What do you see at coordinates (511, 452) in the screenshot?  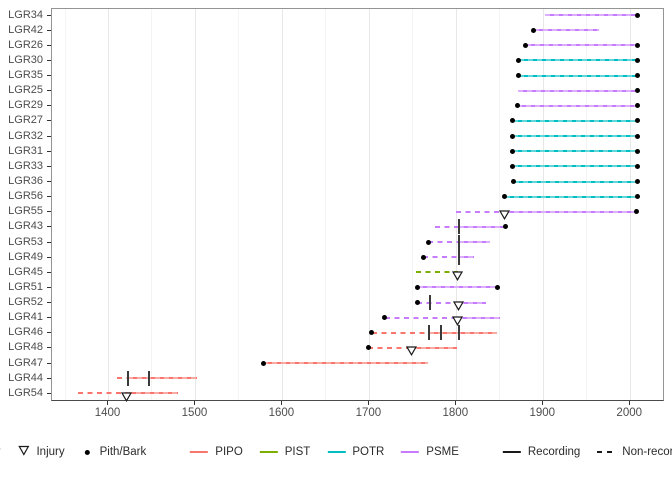 I see `recording-line-icon` at bounding box center [511, 452].